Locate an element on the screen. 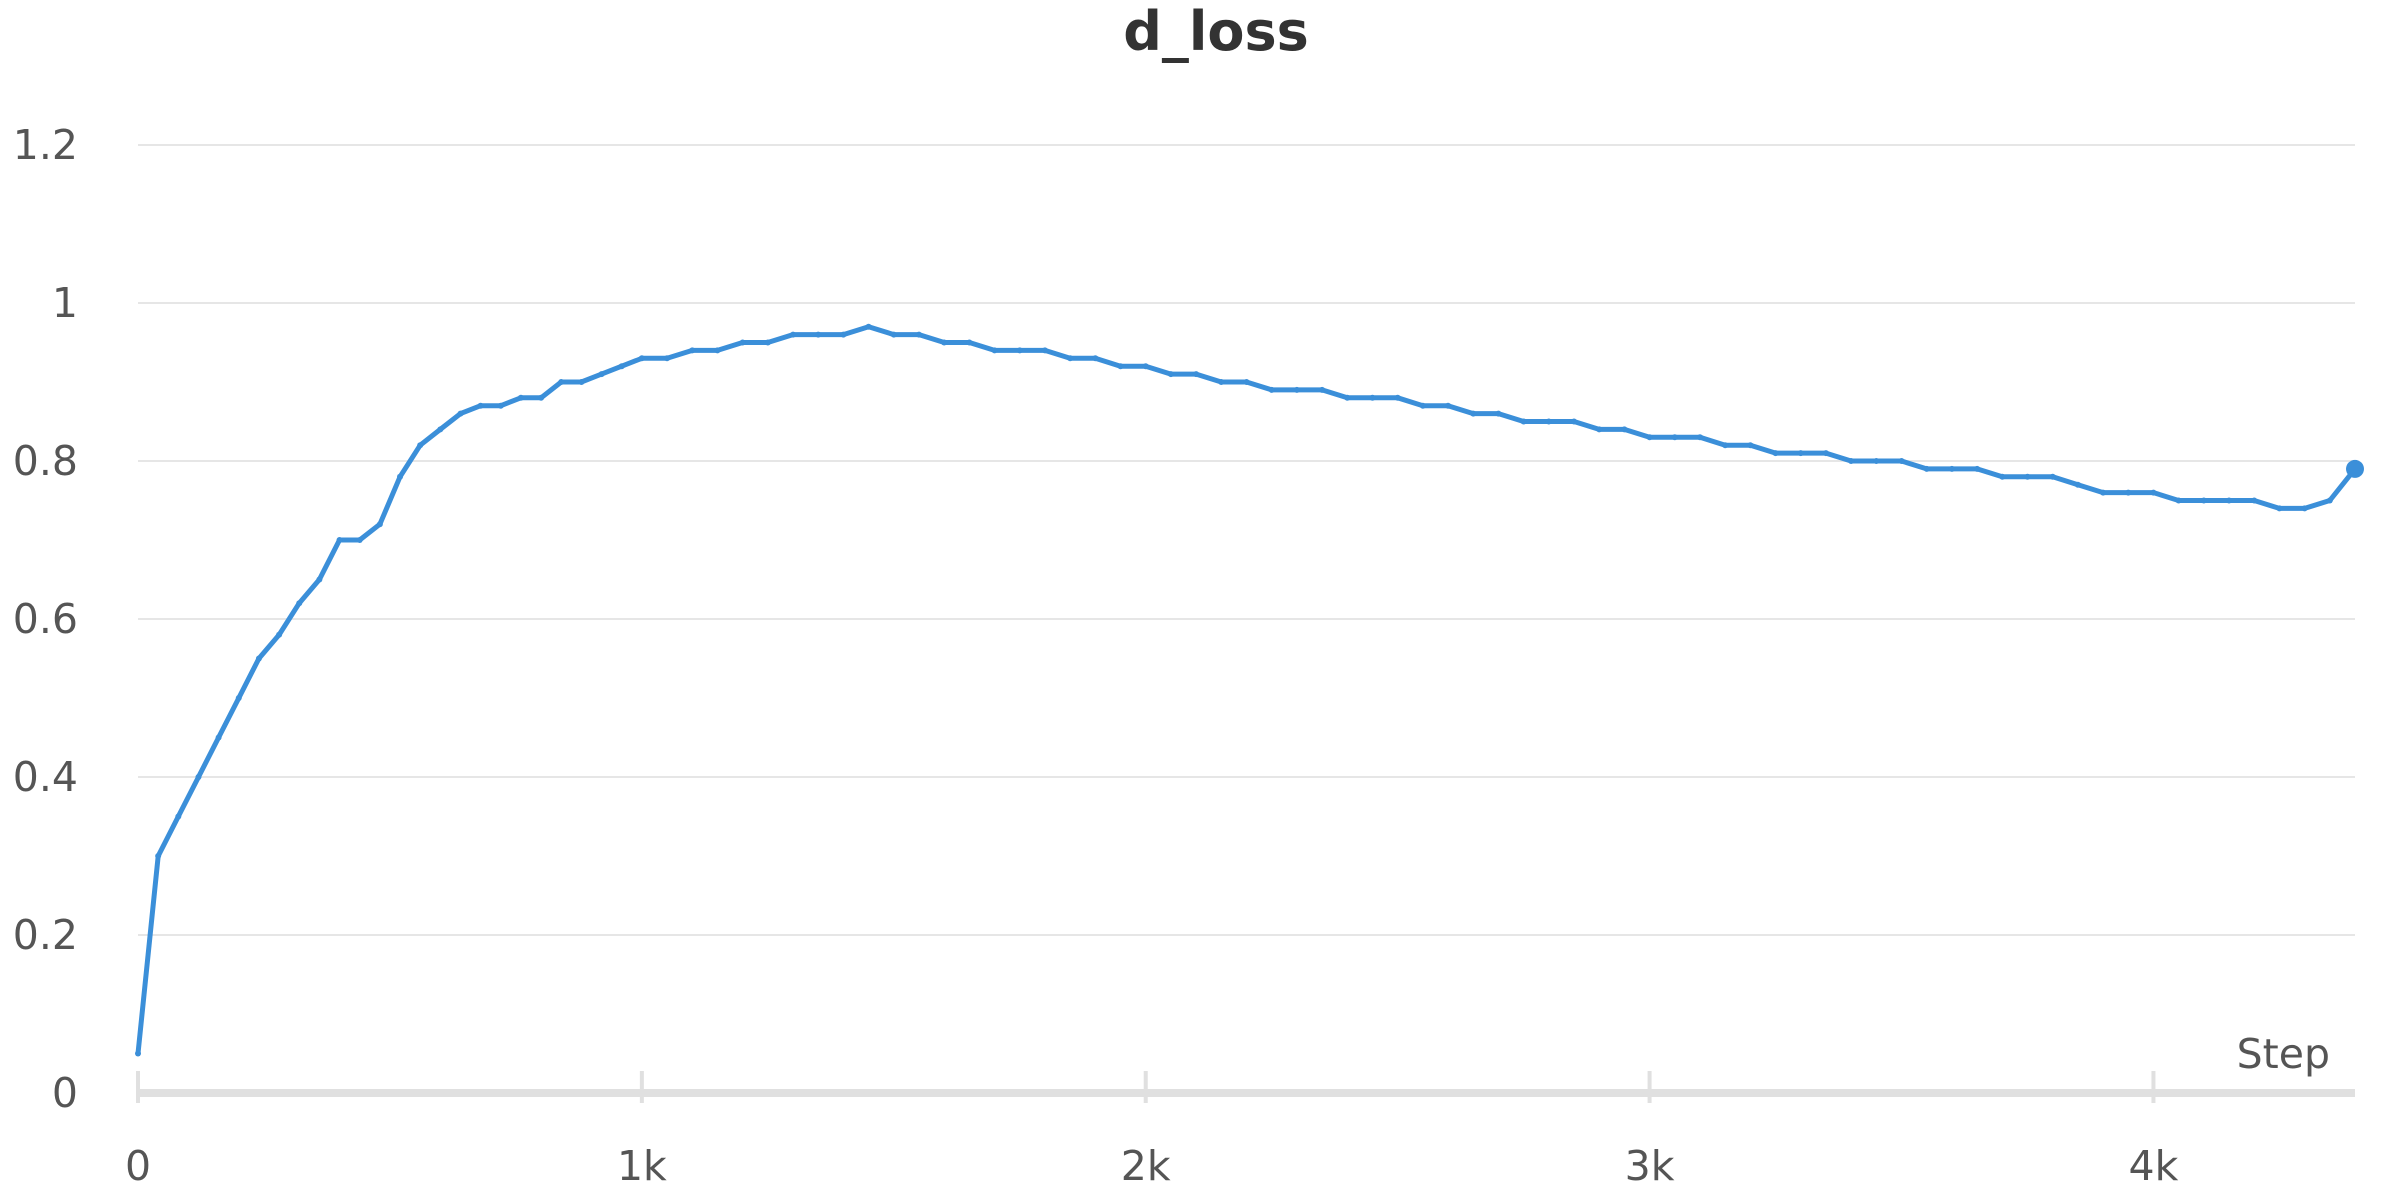  y-axis: 0 0.2 0.4 0.6 0.8 1 1.2 is located at coordinates (45, 619).